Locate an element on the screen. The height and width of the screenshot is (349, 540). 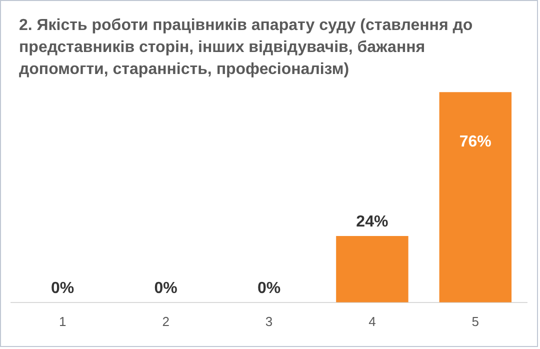
x-tick-label: 3 is located at coordinates (269, 321).